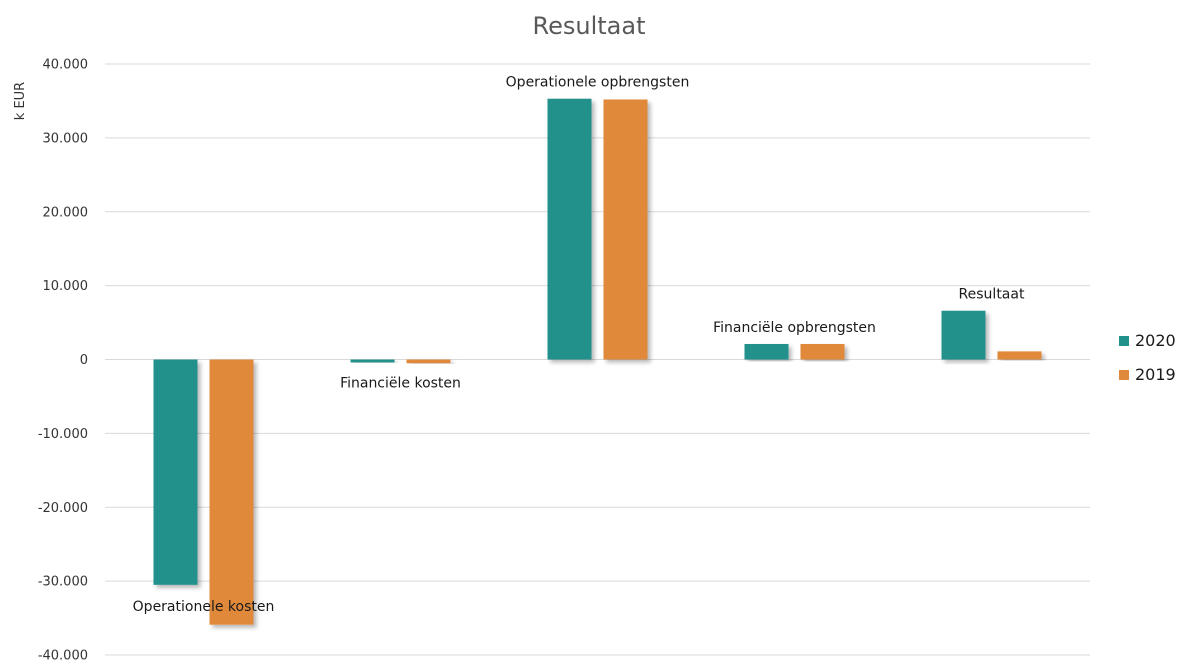 The width and height of the screenshot is (1177, 662). I want to click on y-tick-label: 40.000, so click(66, 65).